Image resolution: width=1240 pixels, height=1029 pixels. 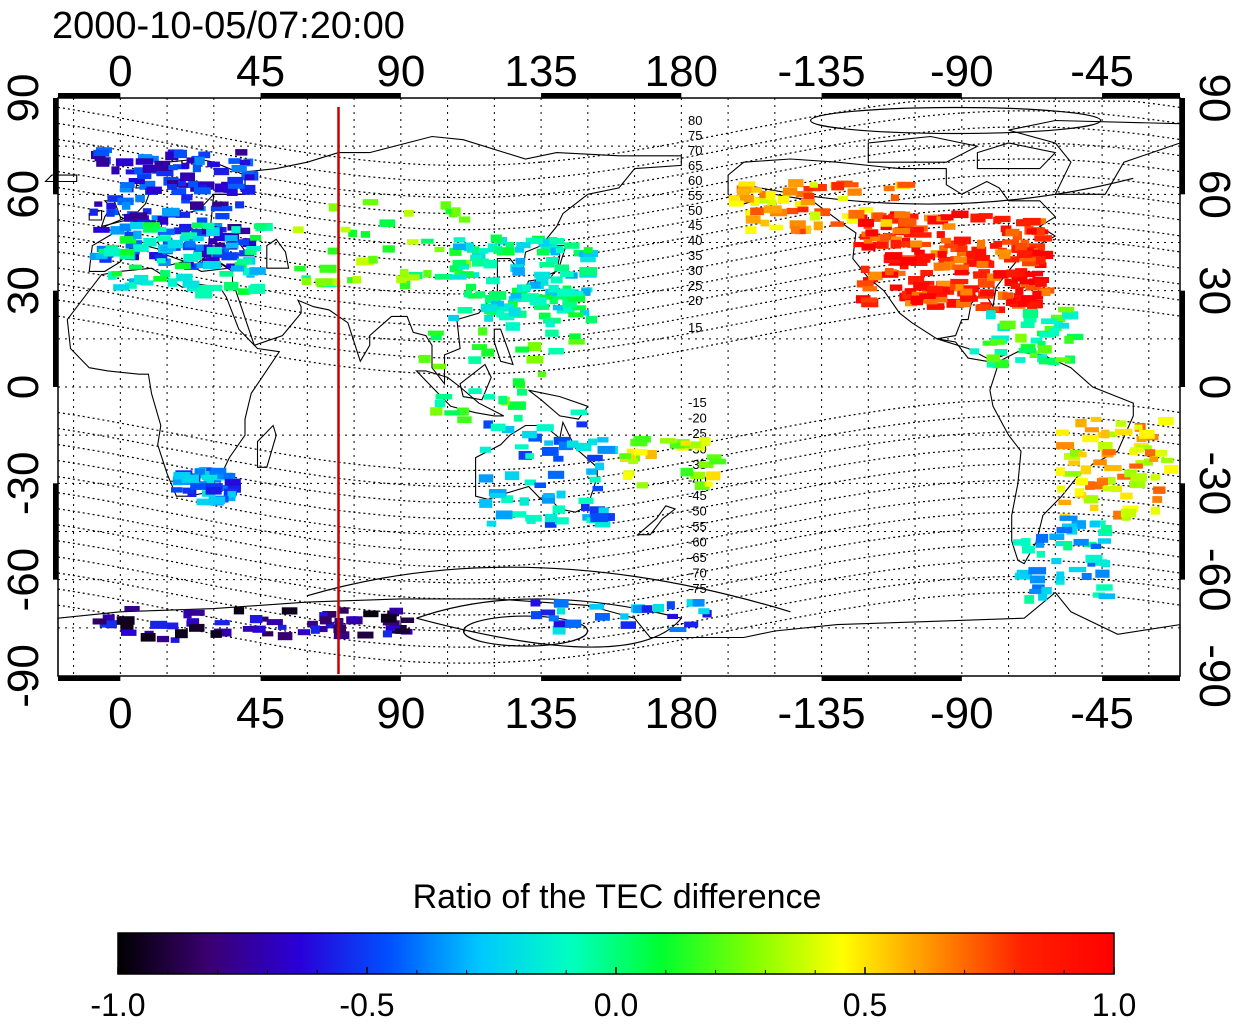 What do you see at coordinates (24, 676) in the screenshot?
I see `y-tick-label-left: -90` at bounding box center [24, 676].